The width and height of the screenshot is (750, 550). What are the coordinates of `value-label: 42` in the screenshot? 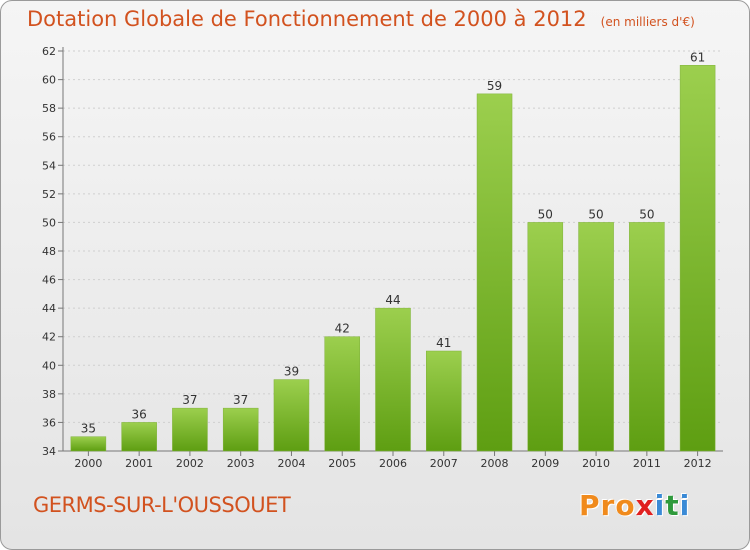 It's located at (342, 329).